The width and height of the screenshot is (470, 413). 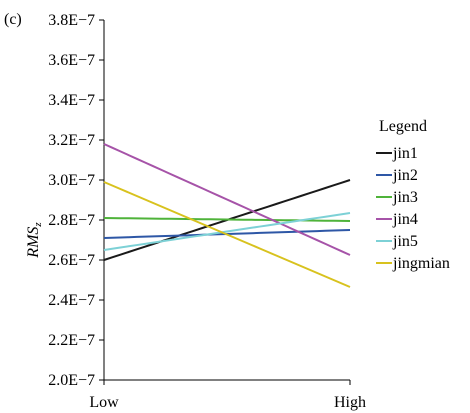 What do you see at coordinates (405, 175) in the screenshot?
I see `legend-label-jin2: jin2` at bounding box center [405, 175].